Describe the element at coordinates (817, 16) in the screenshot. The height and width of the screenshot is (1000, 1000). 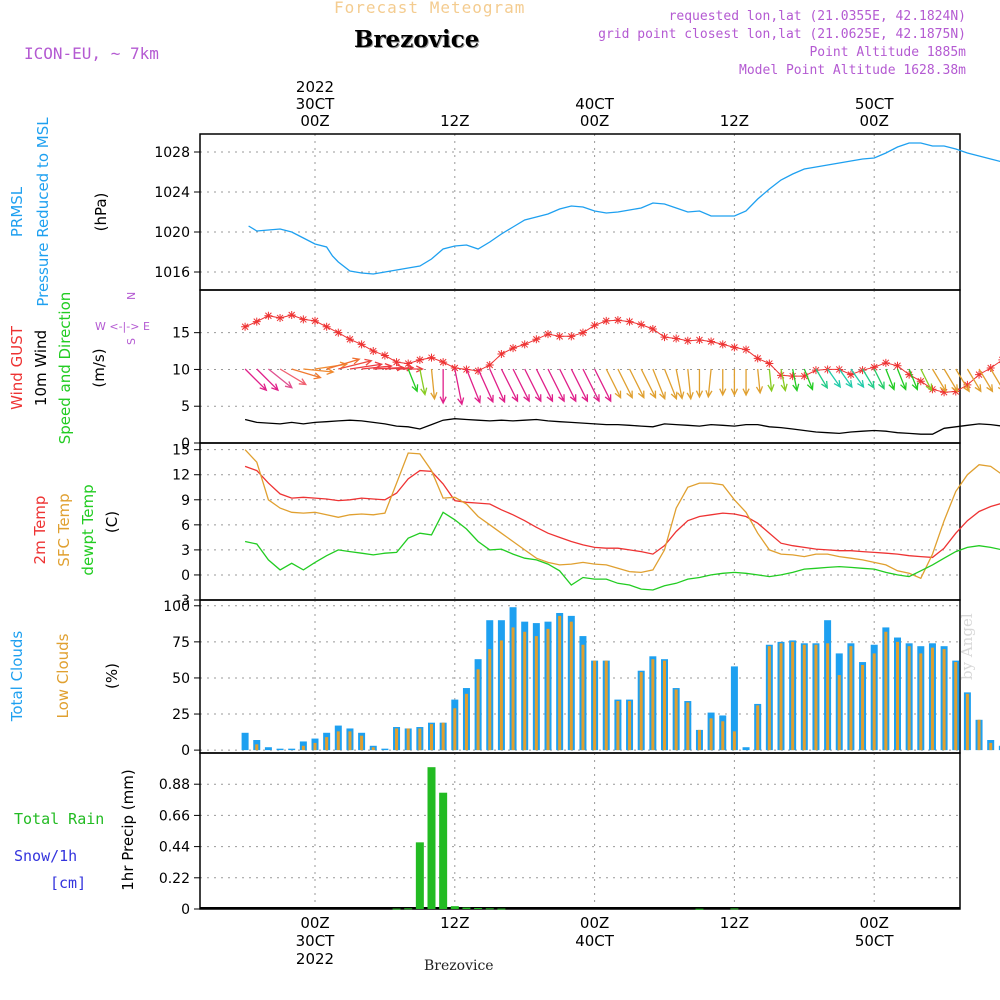
I see `requested-coords: requested lon,lat (21.0355E, 42.1824N)` at that location.